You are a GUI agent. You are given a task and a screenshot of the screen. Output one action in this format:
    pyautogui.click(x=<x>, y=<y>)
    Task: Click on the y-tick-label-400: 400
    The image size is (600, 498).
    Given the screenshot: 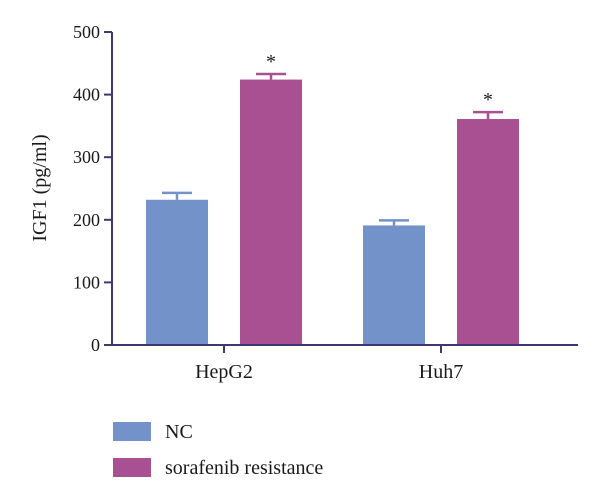 What is the action you would take?
    pyautogui.click(x=86, y=95)
    